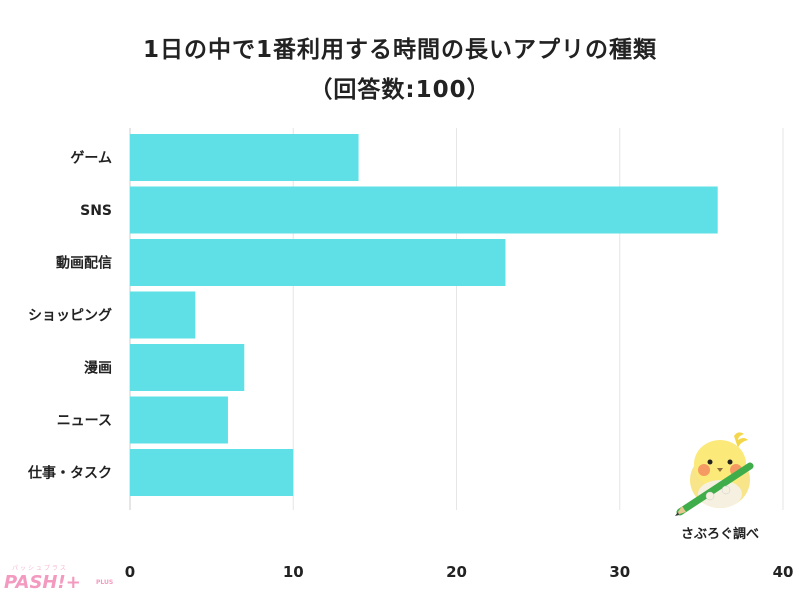 The width and height of the screenshot is (800, 600). I want to click on x-tick-label: 30, so click(619, 572).